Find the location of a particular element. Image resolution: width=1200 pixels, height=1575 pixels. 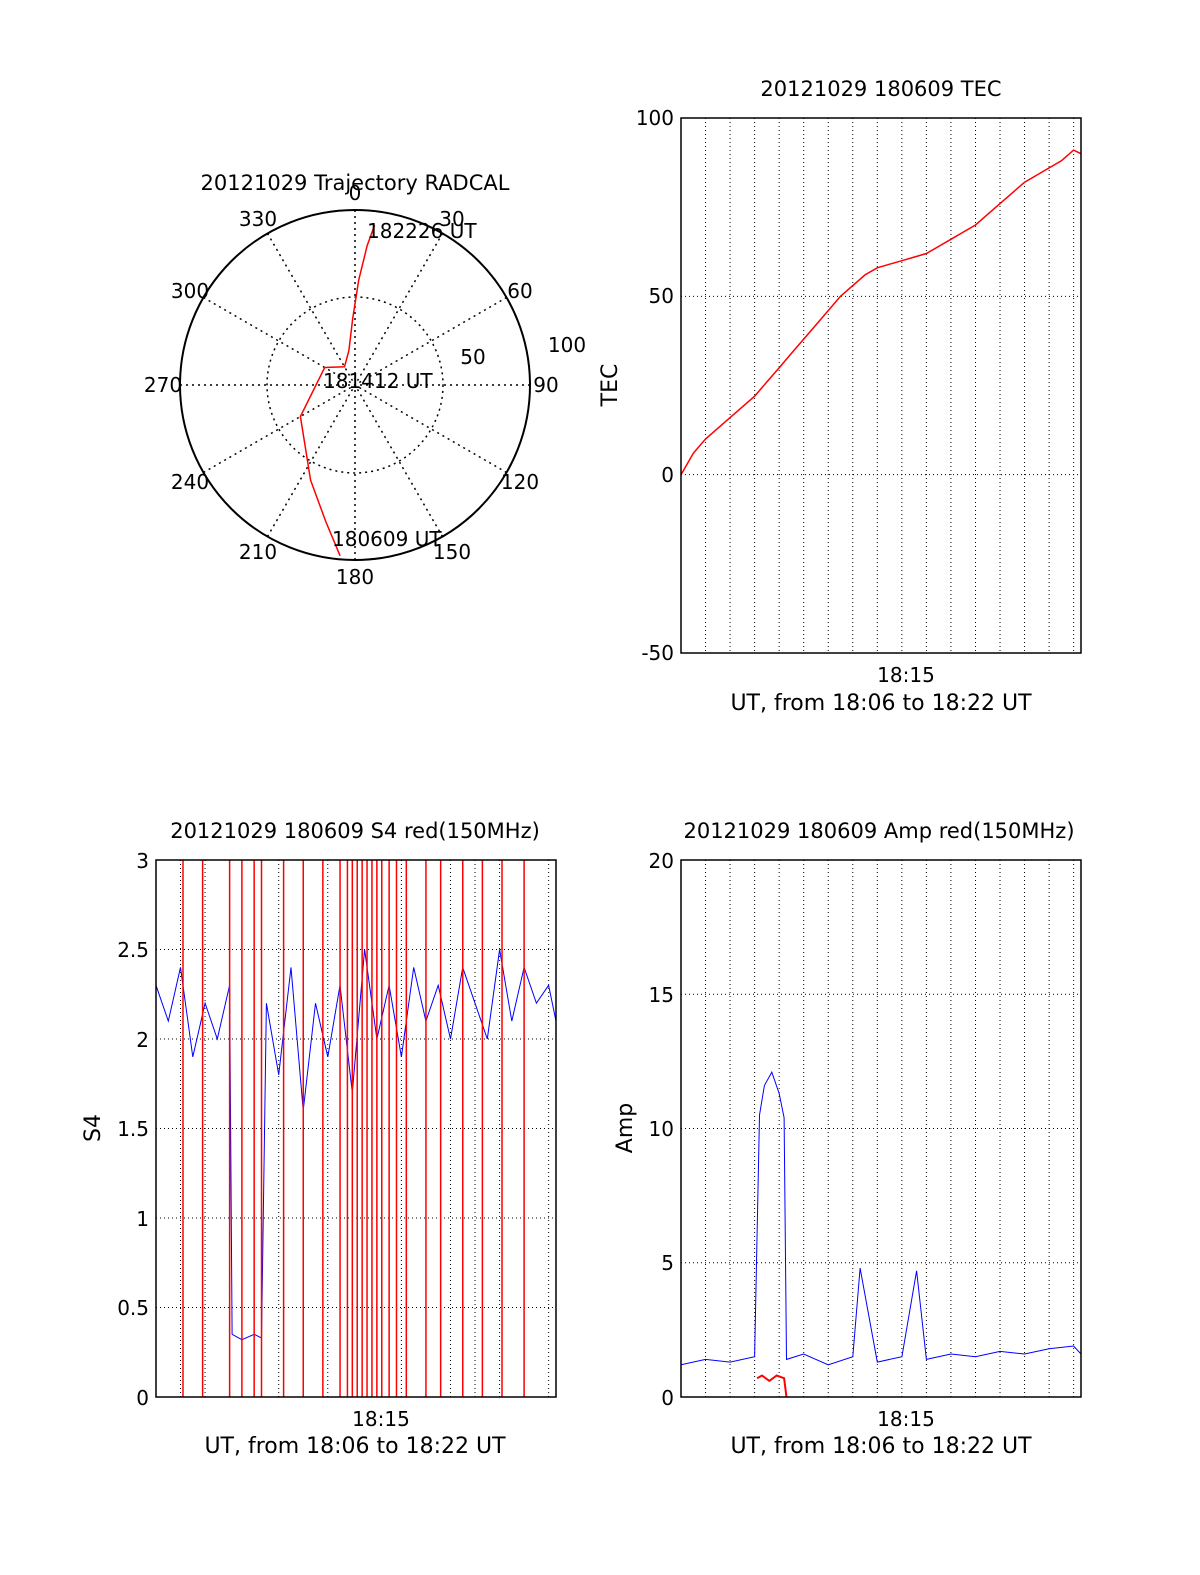

polar-angle-label-60: 60 is located at coordinates (519, 291).